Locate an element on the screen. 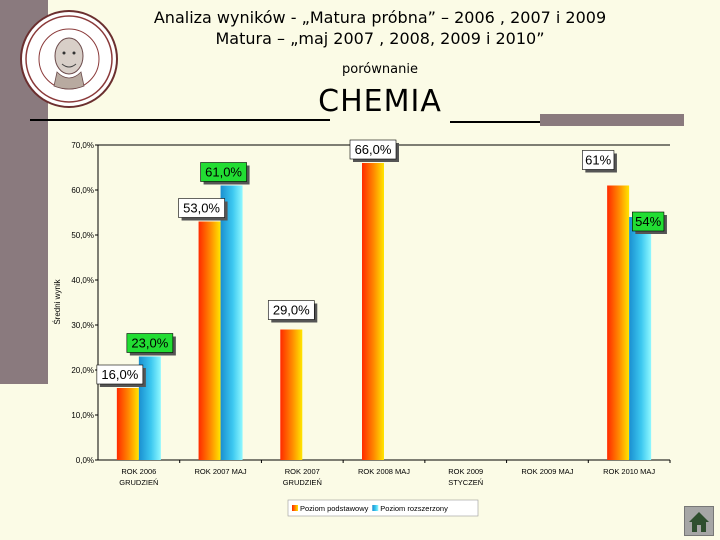 Image resolution: width=720 pixels, height=540 pixels. y-tick-label: 0,0% is located at coordinates (85, 460).